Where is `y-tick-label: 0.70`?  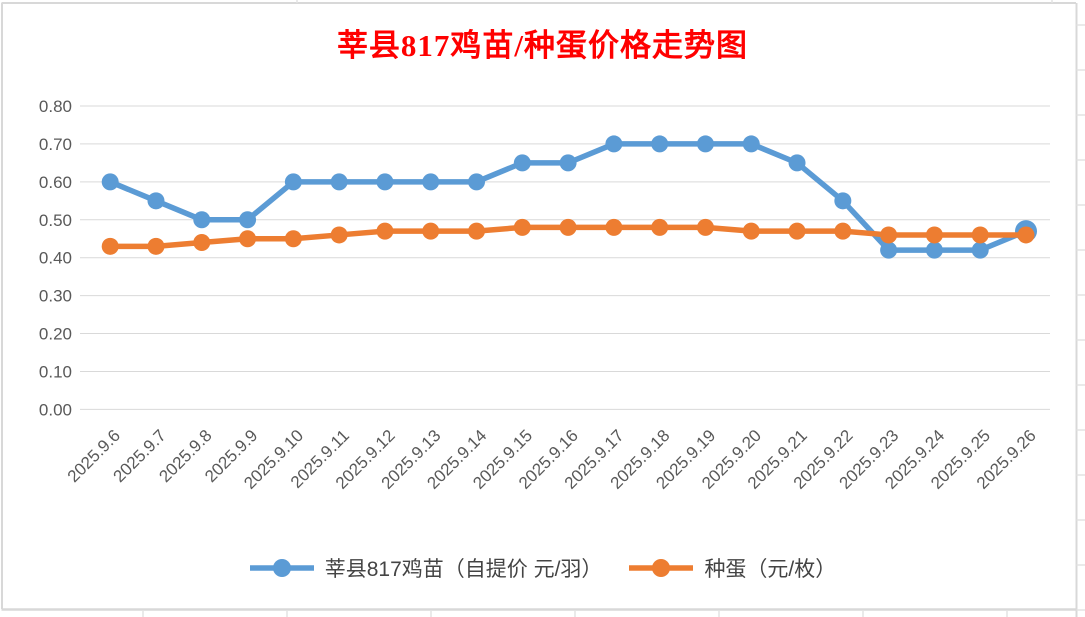 y-tick-label: 0.70 is located at coordinates (55, 144).